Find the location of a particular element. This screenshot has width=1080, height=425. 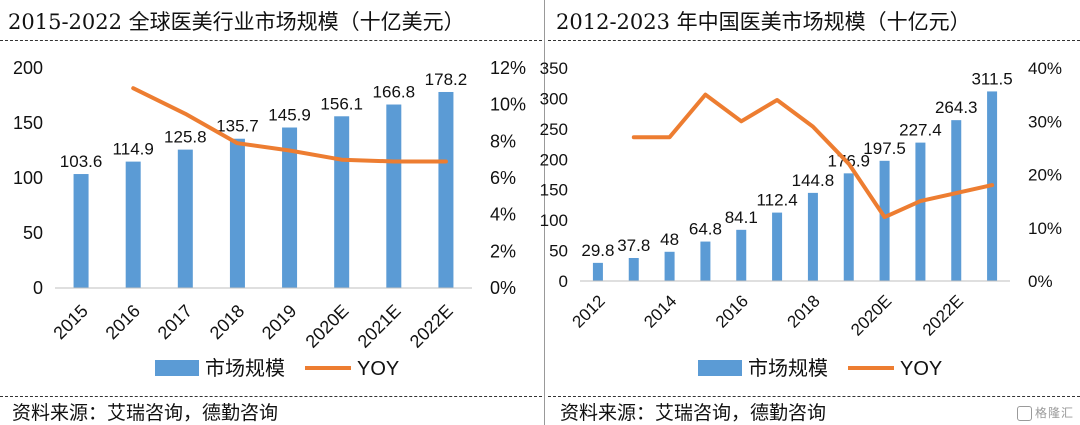

x-tick-label: 2014 is located at coordinates (660, 311).